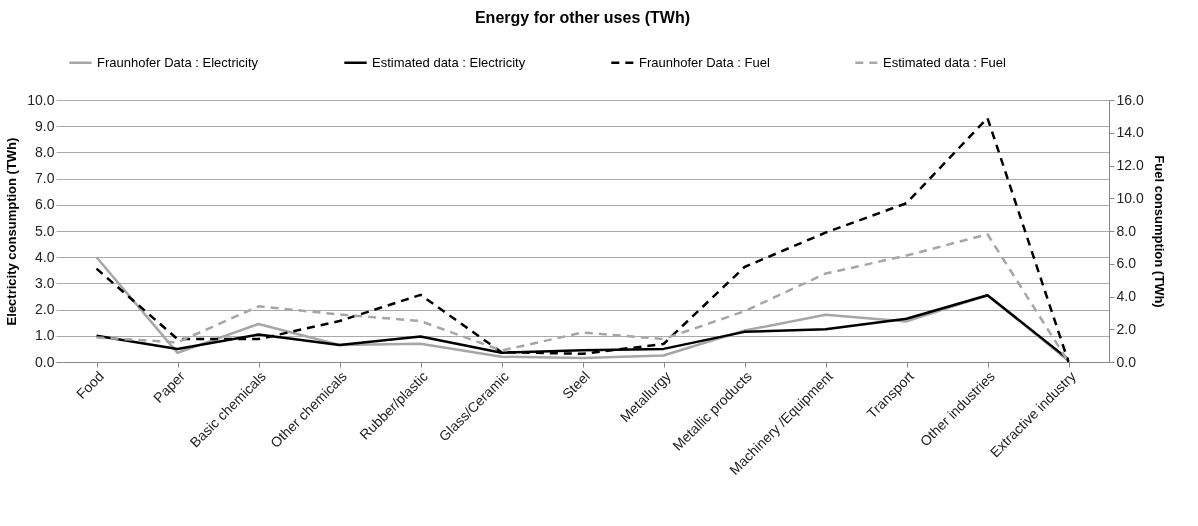 The image size is (1198, 526). I want to click on y-tick-label: 10.0, so click(41, 99).